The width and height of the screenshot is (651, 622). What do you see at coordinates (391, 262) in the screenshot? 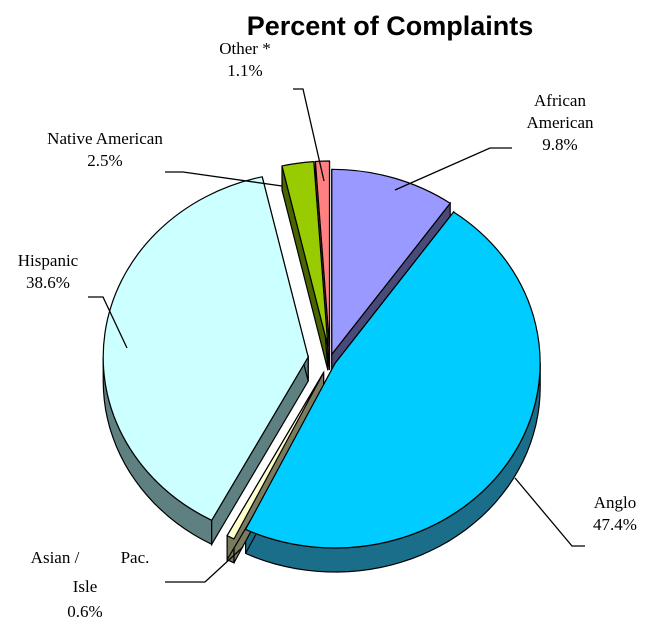
I see `slice-african-american` at bounding box center [391, 262].